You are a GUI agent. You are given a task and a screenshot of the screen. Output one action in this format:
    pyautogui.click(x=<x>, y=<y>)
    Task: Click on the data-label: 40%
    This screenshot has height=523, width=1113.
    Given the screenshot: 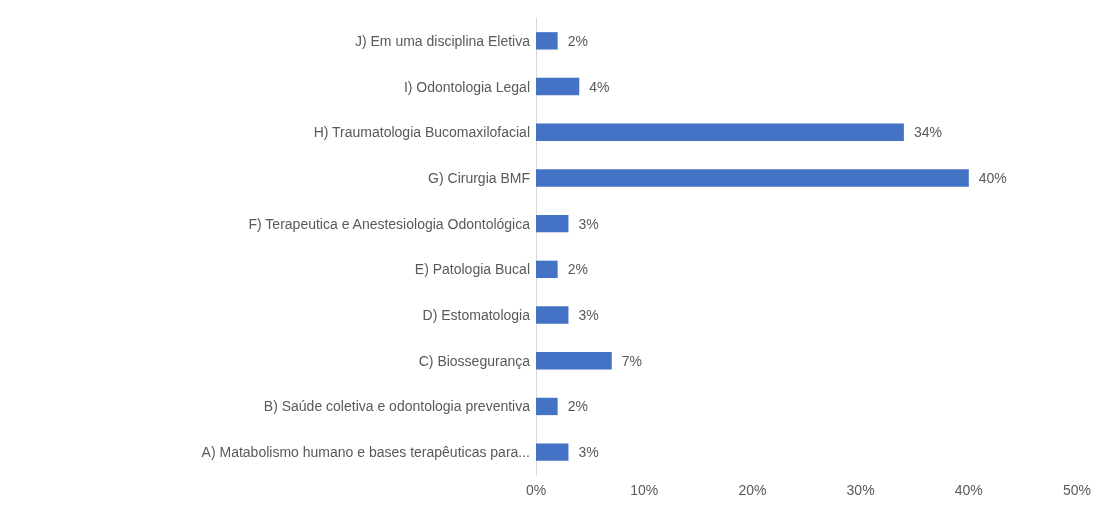 What is the action you would take?
    pyautogui.click(x=992, y=177)
    